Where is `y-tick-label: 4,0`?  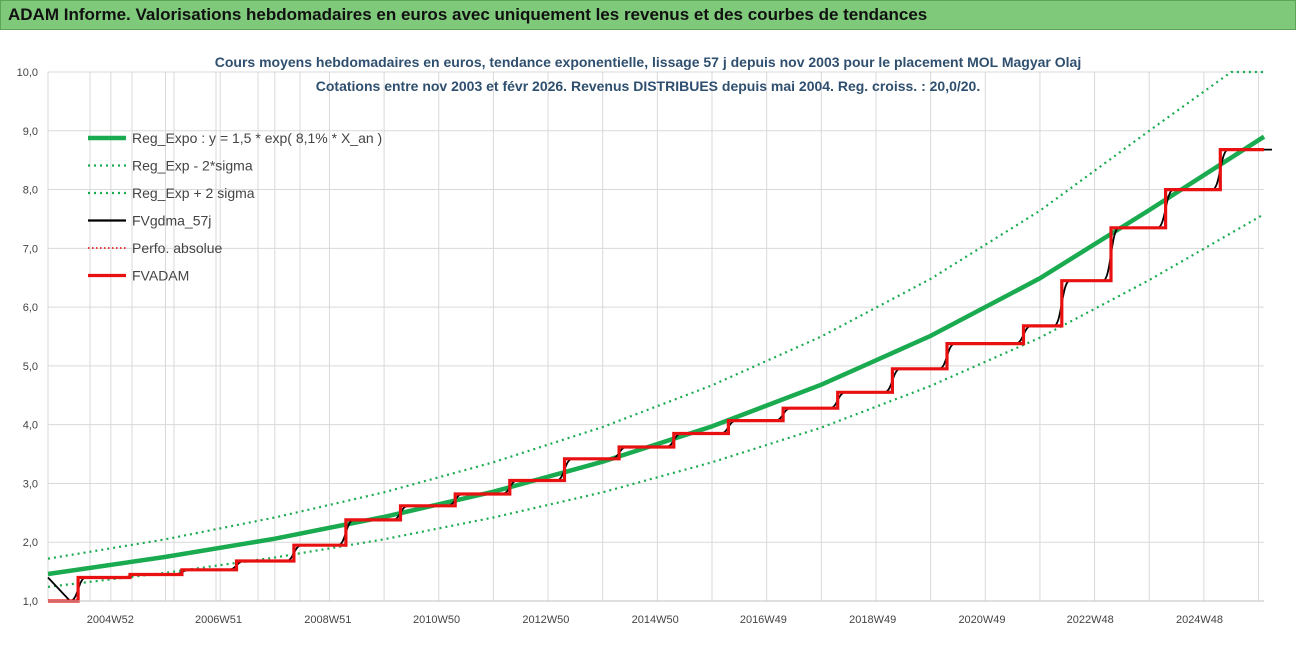
y-tick-label: 4,0 is located at coordinates (30, 426).